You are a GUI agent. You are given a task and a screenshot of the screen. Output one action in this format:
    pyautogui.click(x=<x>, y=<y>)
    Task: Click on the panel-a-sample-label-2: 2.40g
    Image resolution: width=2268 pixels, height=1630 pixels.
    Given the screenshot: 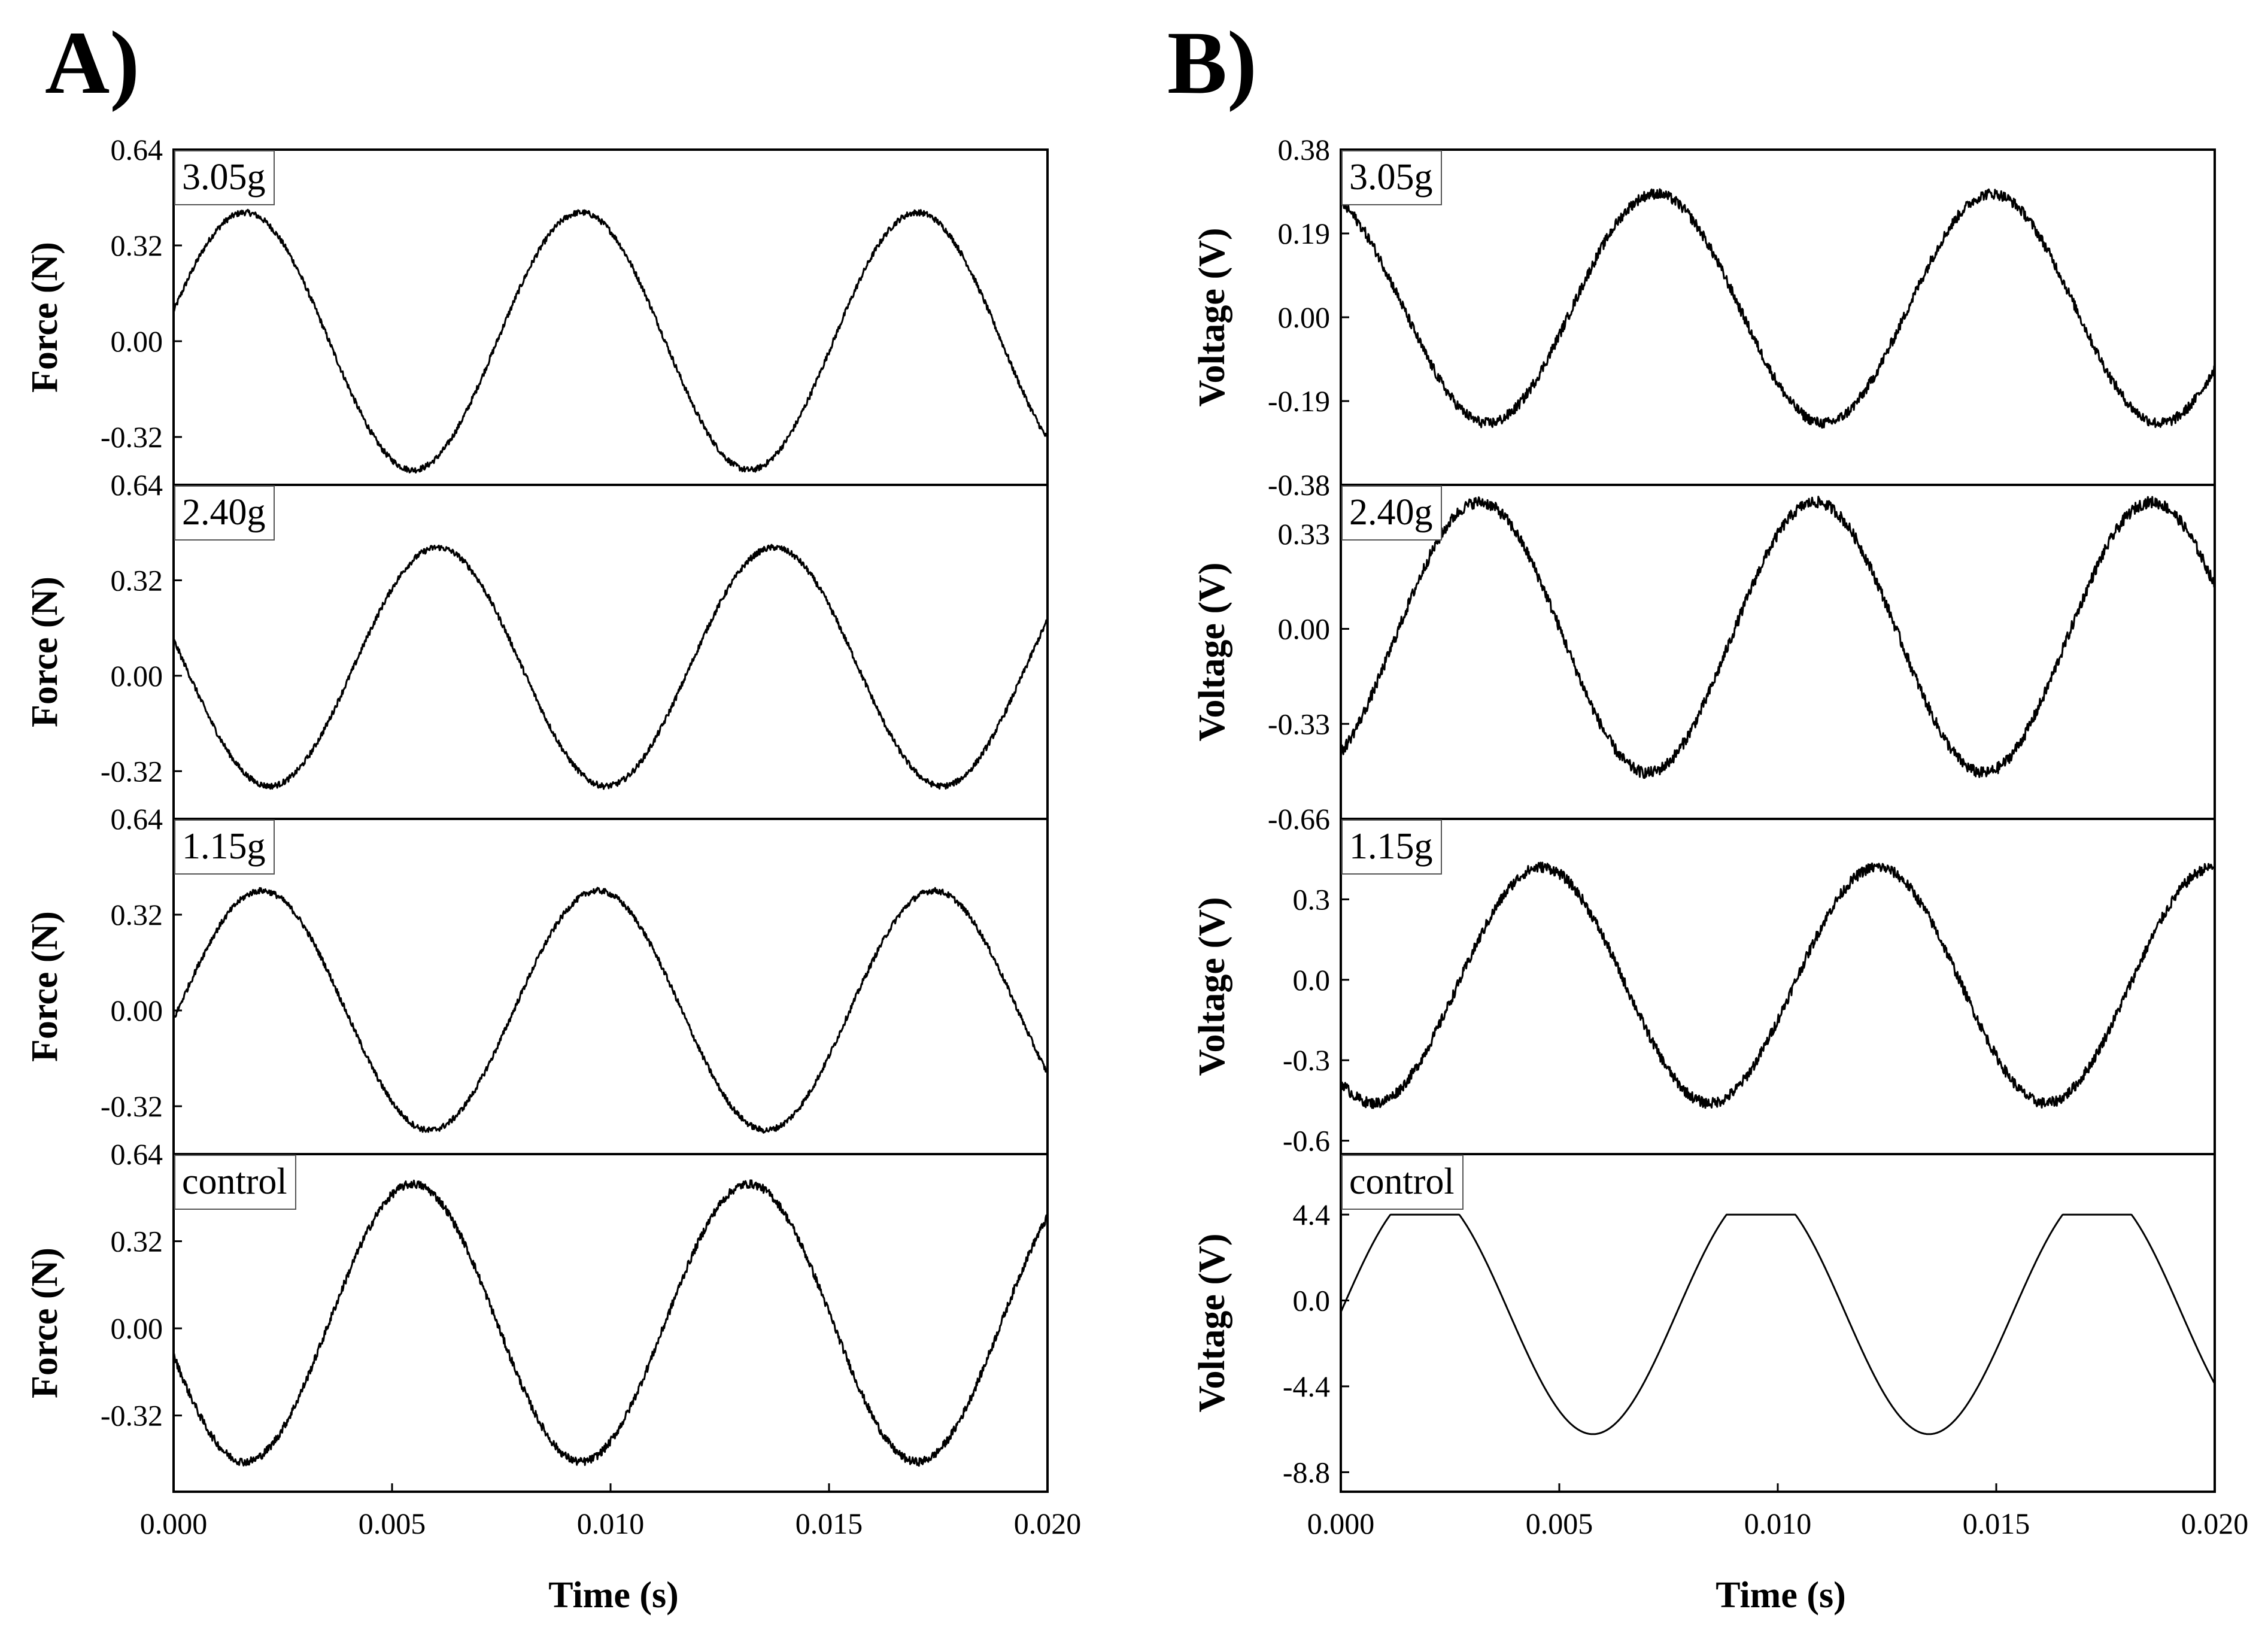 What is the action you would take?
    pyautogui.click(x=224, y=512)
    